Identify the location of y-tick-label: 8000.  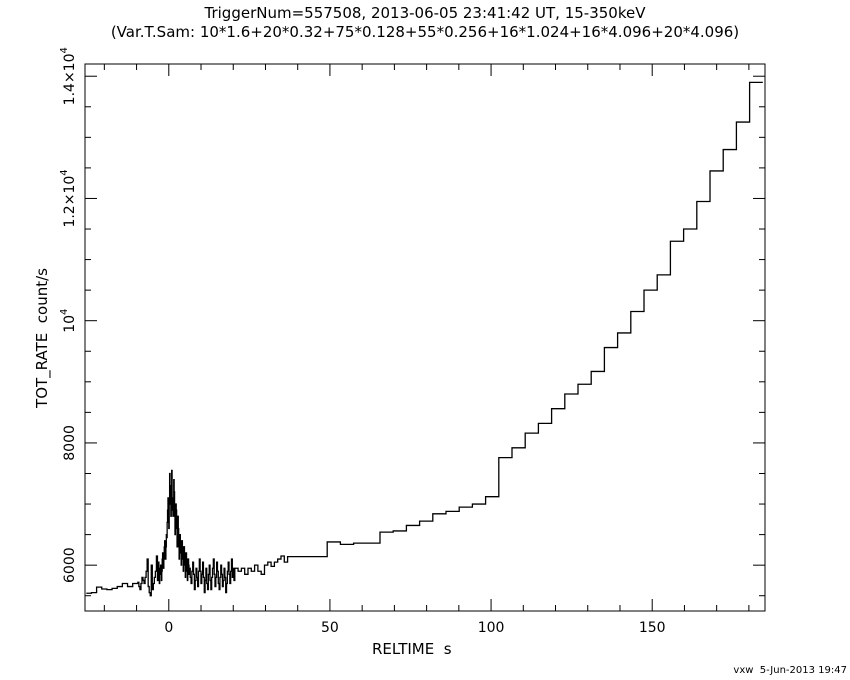
(70, 443).